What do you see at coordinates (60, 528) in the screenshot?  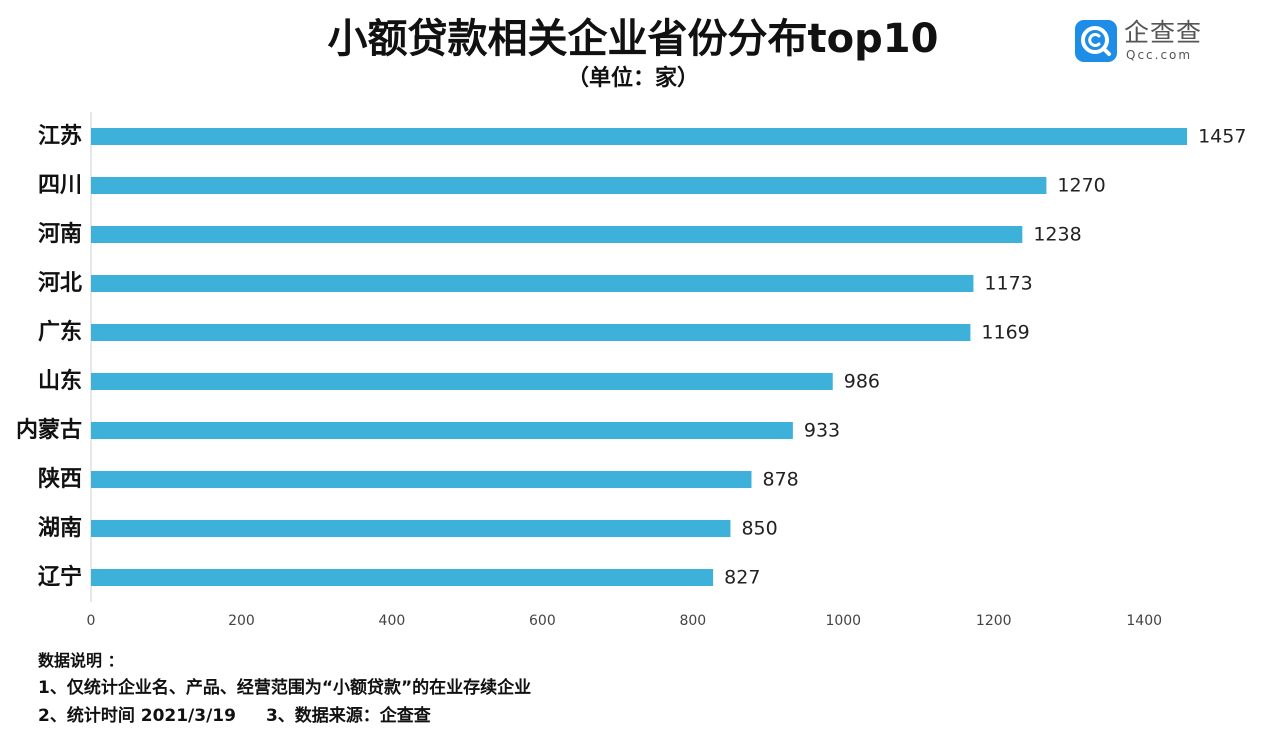 I see `category-label: 湖南` at bounding box center [60, 528].